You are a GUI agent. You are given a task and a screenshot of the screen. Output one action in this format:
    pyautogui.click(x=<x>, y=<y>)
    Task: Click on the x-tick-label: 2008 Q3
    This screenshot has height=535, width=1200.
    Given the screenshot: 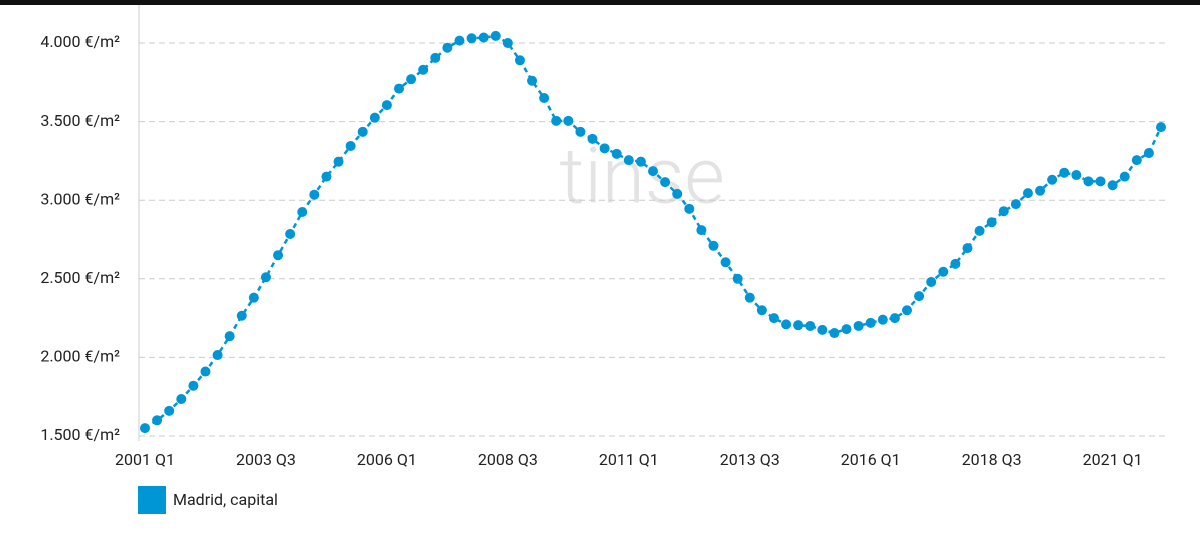 What is the action you would take?
    pyautogui.click(x=508, y=459)
    